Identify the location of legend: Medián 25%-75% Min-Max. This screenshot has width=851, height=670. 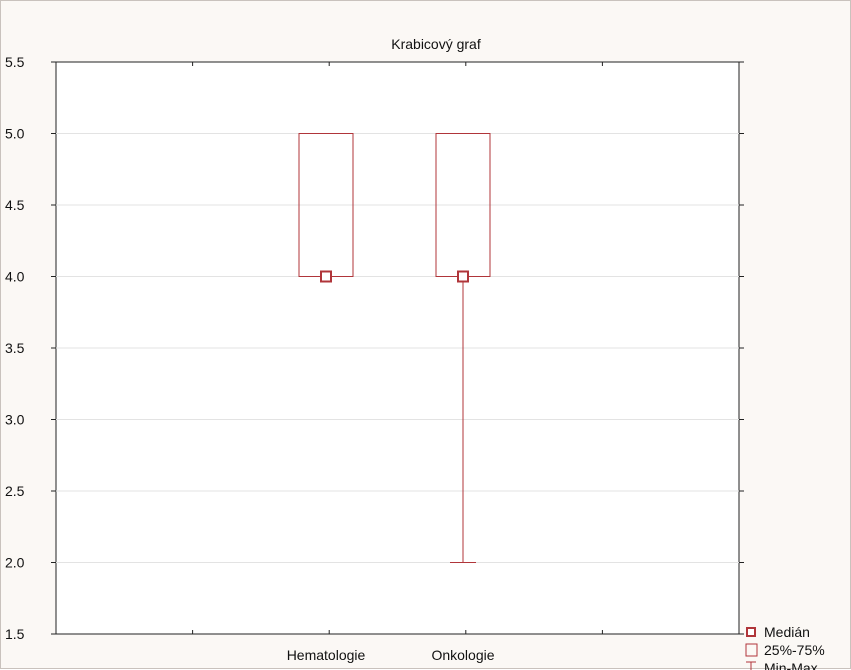
(785, 647).